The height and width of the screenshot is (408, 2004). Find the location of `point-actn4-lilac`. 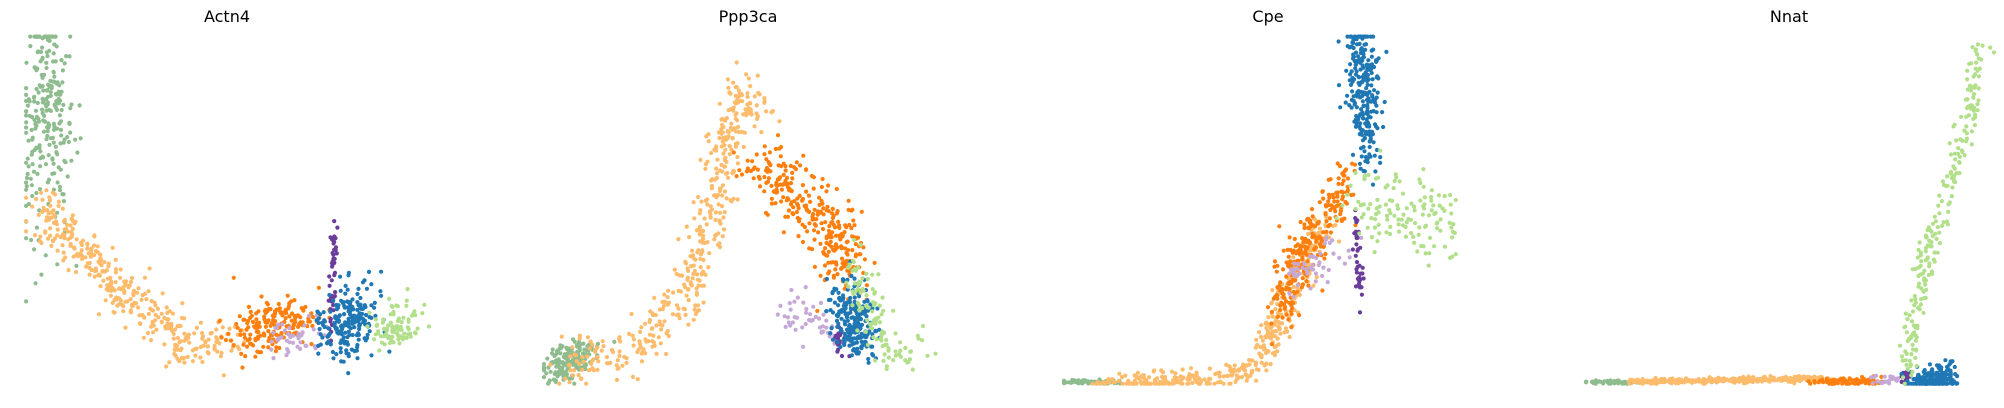

point-actn4-lilac is located at coordinates (278, 324).